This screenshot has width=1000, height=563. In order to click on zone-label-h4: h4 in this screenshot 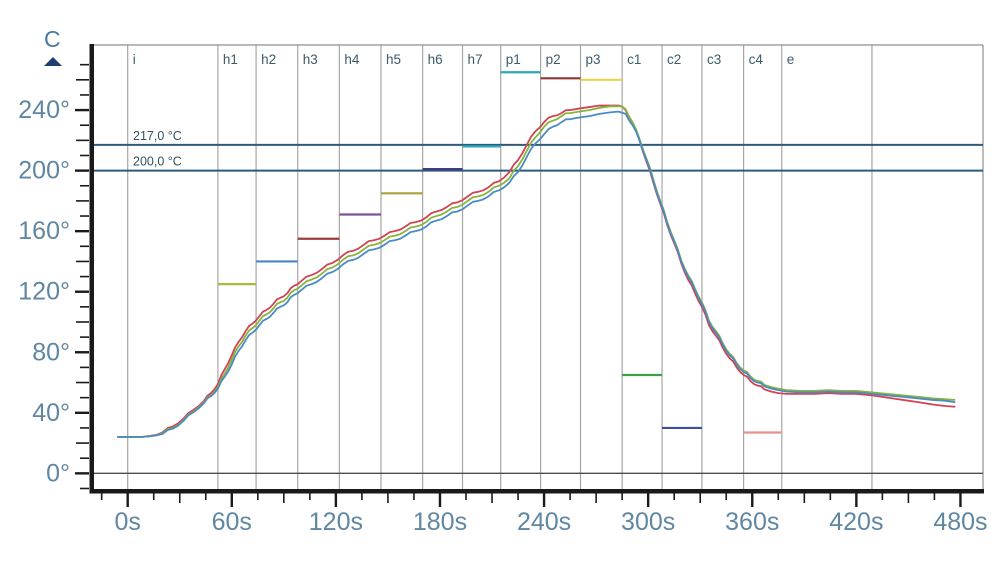, I will do `click(352, 59)`.